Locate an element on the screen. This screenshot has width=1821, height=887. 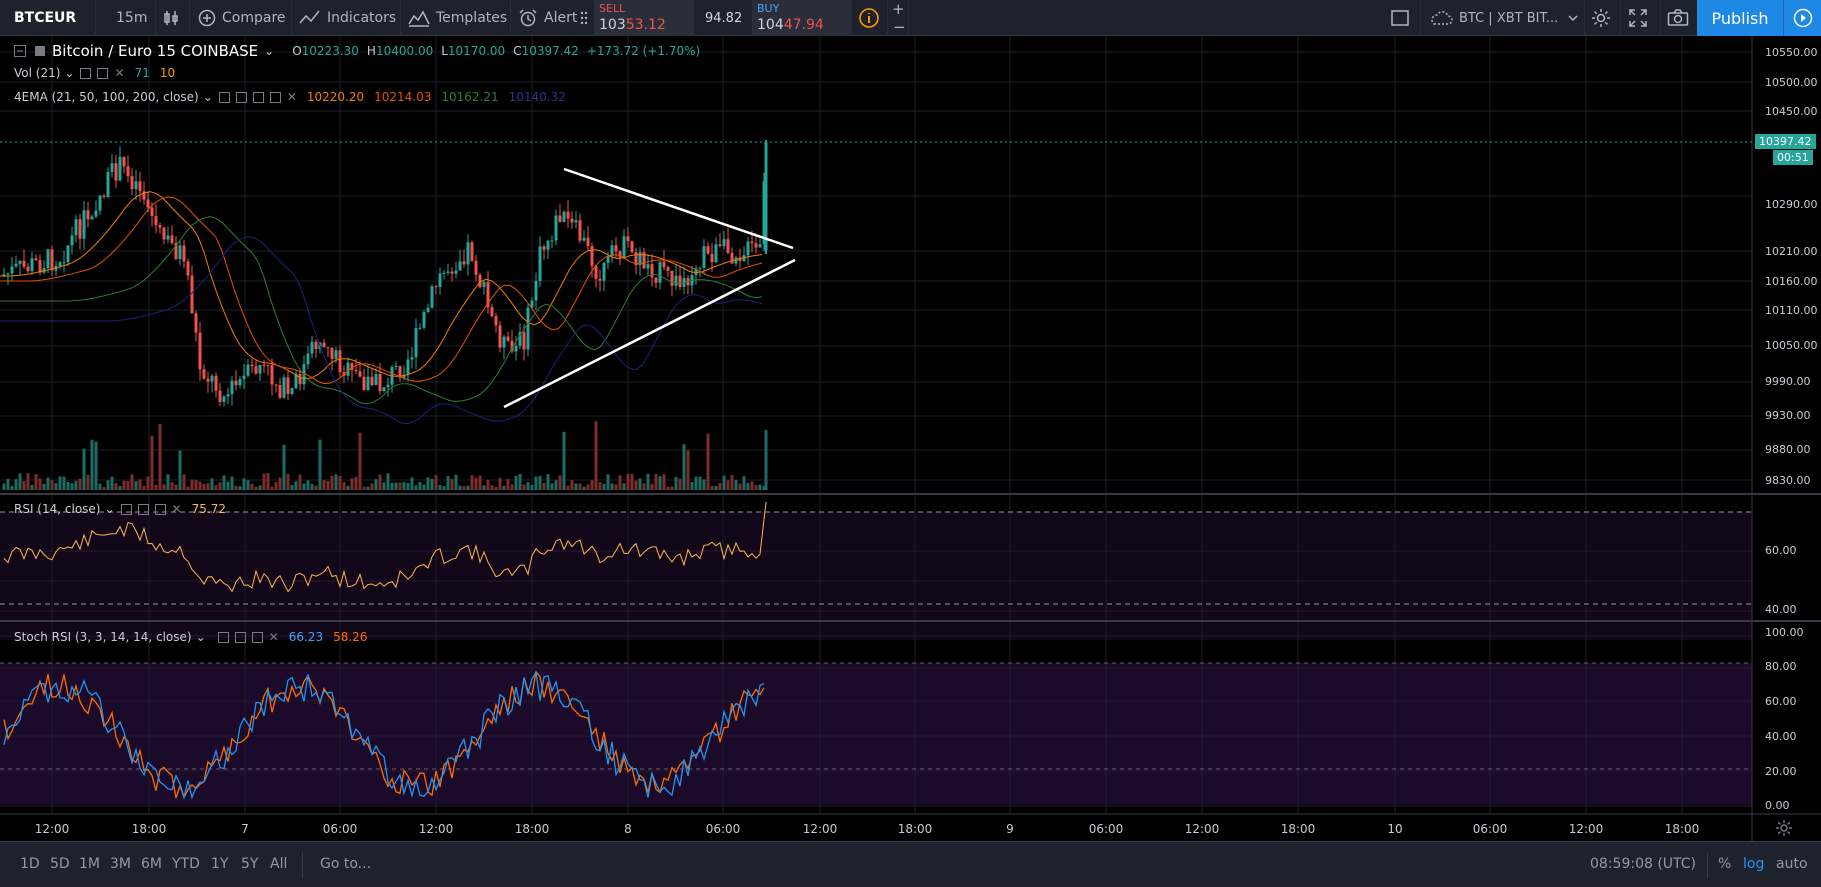
compare-button: Compare is located at coordinates (242, 18).